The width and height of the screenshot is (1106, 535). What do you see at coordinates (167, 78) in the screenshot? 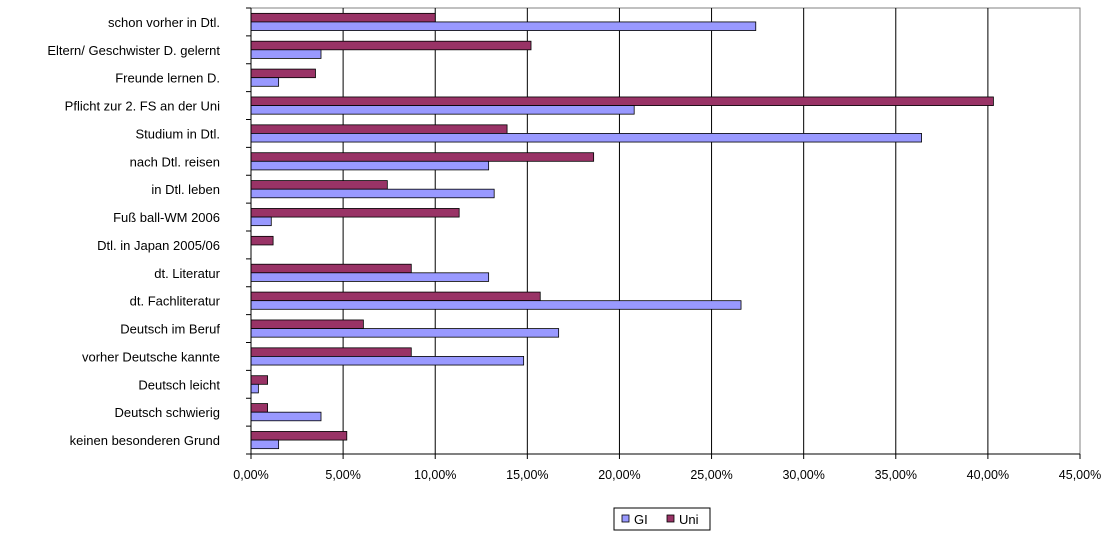
I see `category-label: Freunde lernen D.` at bounding box center [167, 78].